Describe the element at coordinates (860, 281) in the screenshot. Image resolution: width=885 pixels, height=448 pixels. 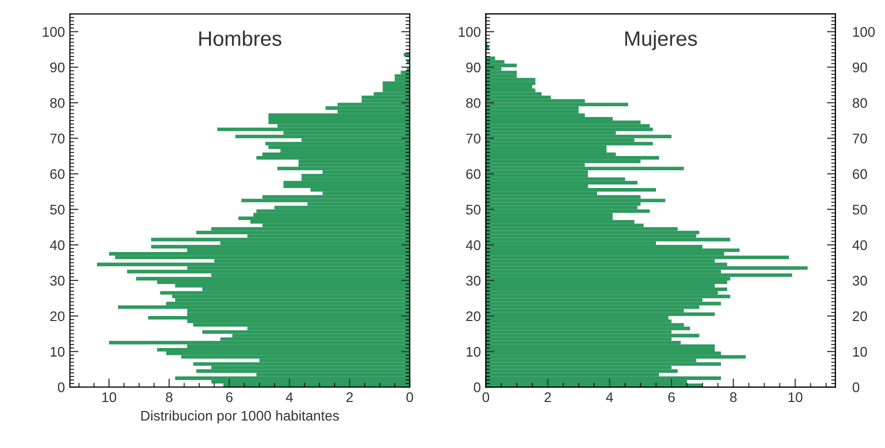
I see `y2-tick-label: 30` at that location.